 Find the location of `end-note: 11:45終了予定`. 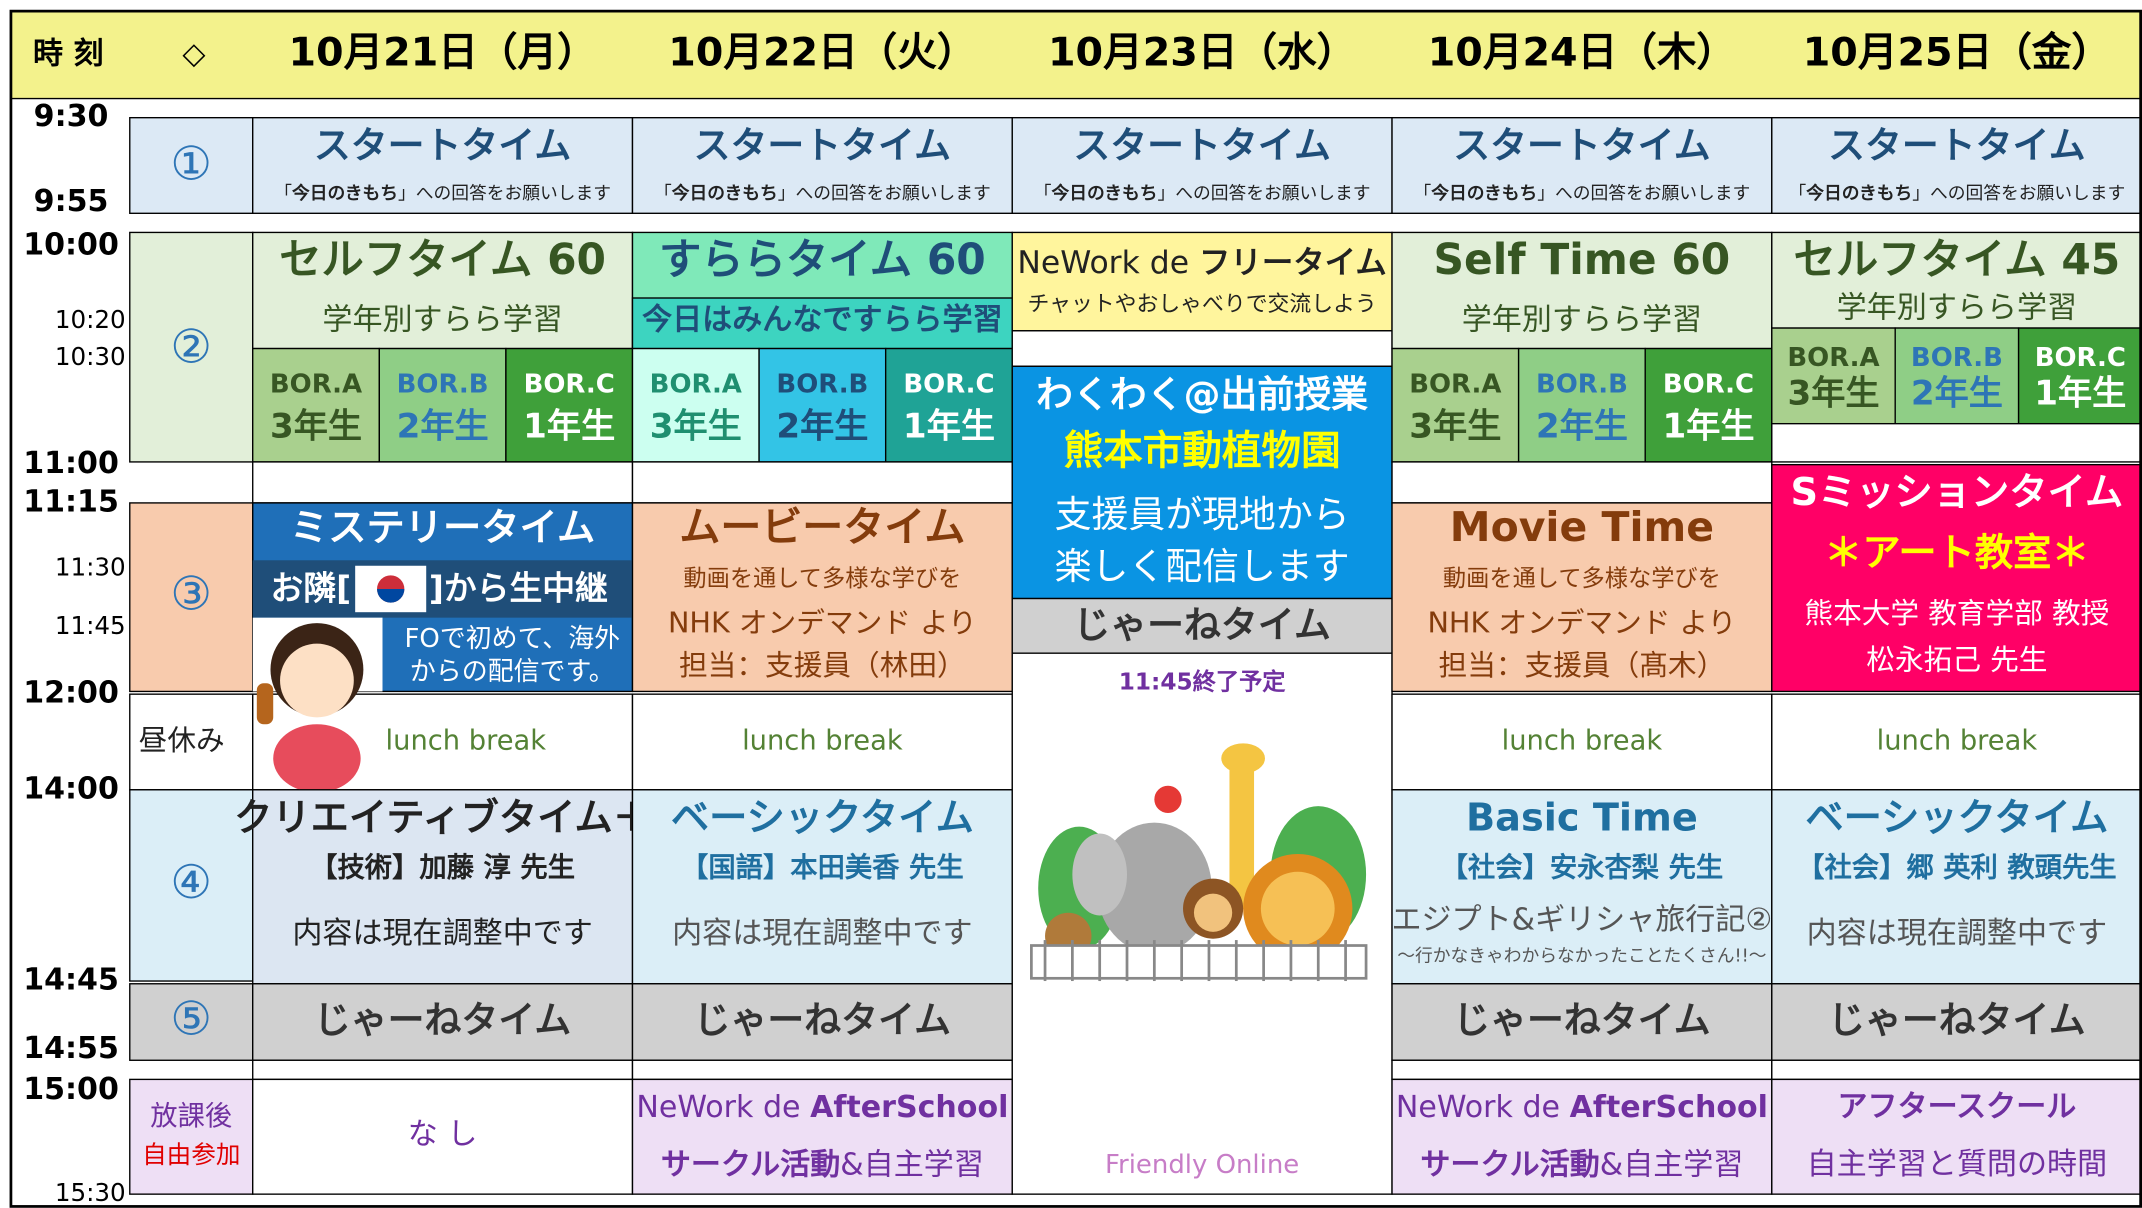

end-note: 11:45終了予定 is located at coordinates (1203, 682).